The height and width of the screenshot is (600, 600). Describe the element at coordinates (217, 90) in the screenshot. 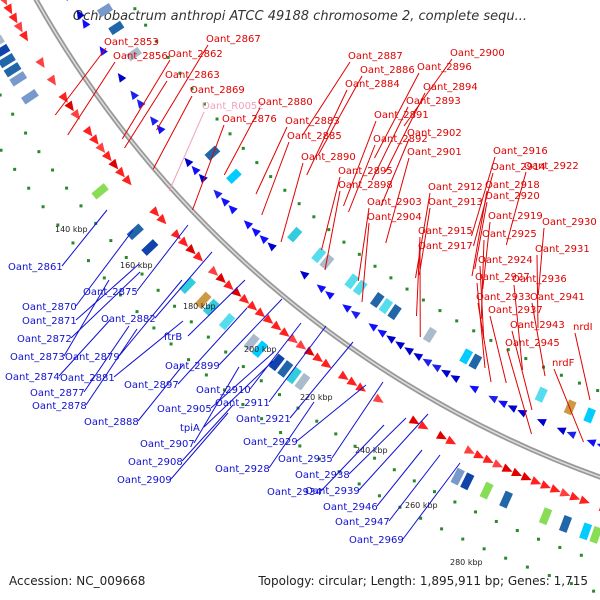

I see `forward-gene-label: Oant_2869` at that location.